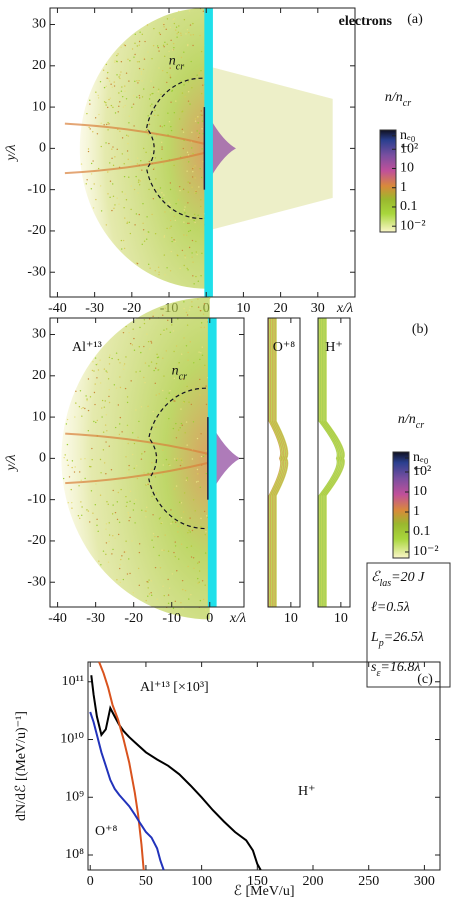 The image size is (451, 902). What do you see at coordinates (291, 618) in the screenshot?
I see `x-tick-label: 10` at bounding box center [291, 618].